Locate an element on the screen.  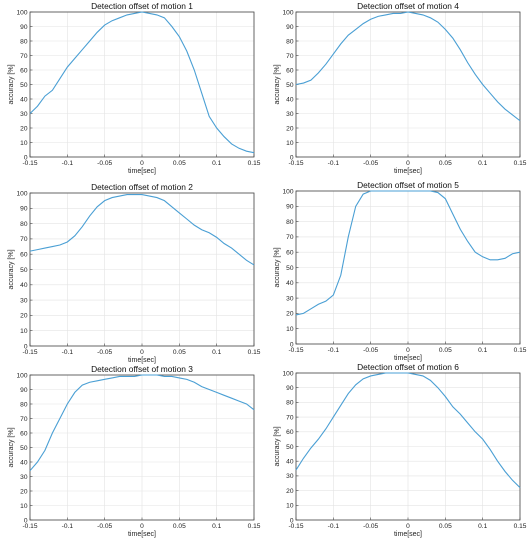
chart-title: Detection offset of motion 4 is located at coordinates (408, 6).